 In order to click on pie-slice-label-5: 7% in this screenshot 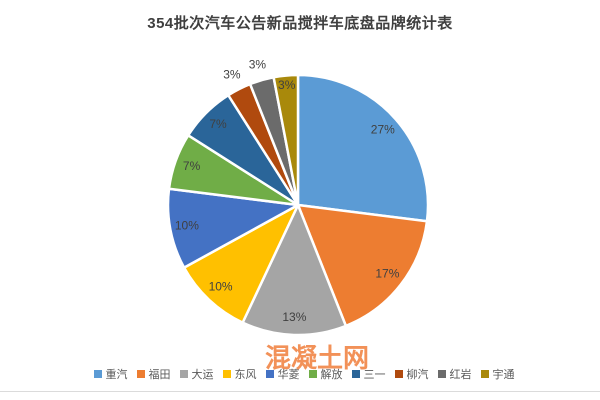, I will do `click(192, 166)`.